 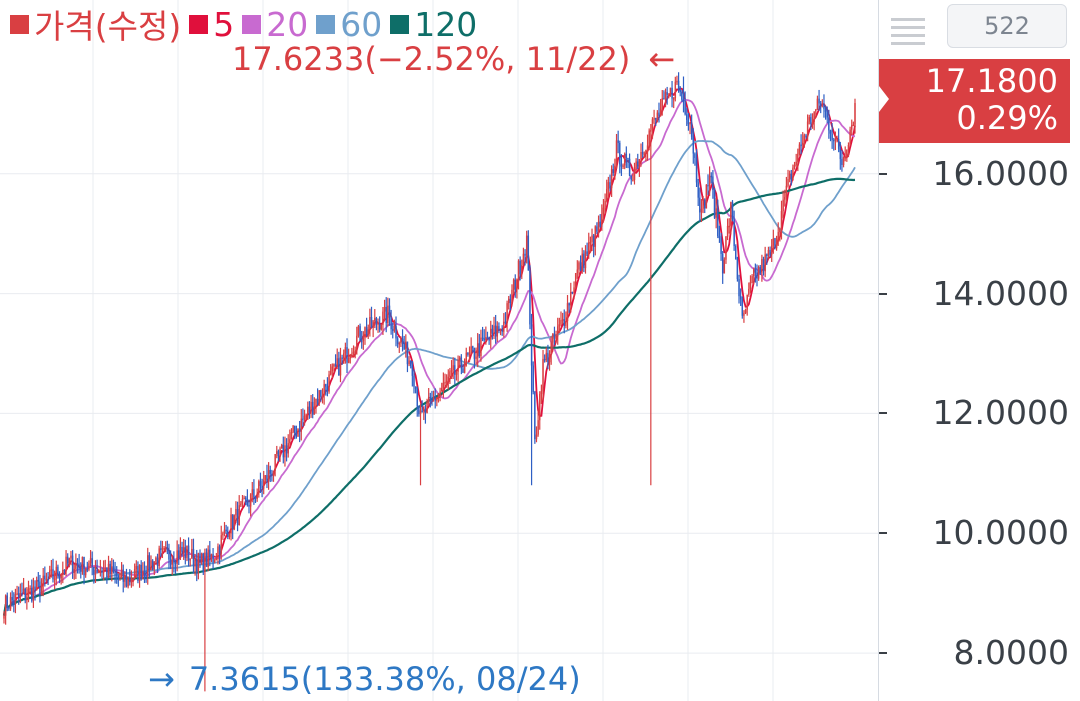 I want to click on legend-item-ma60: 60, so click(x=349, y=24).